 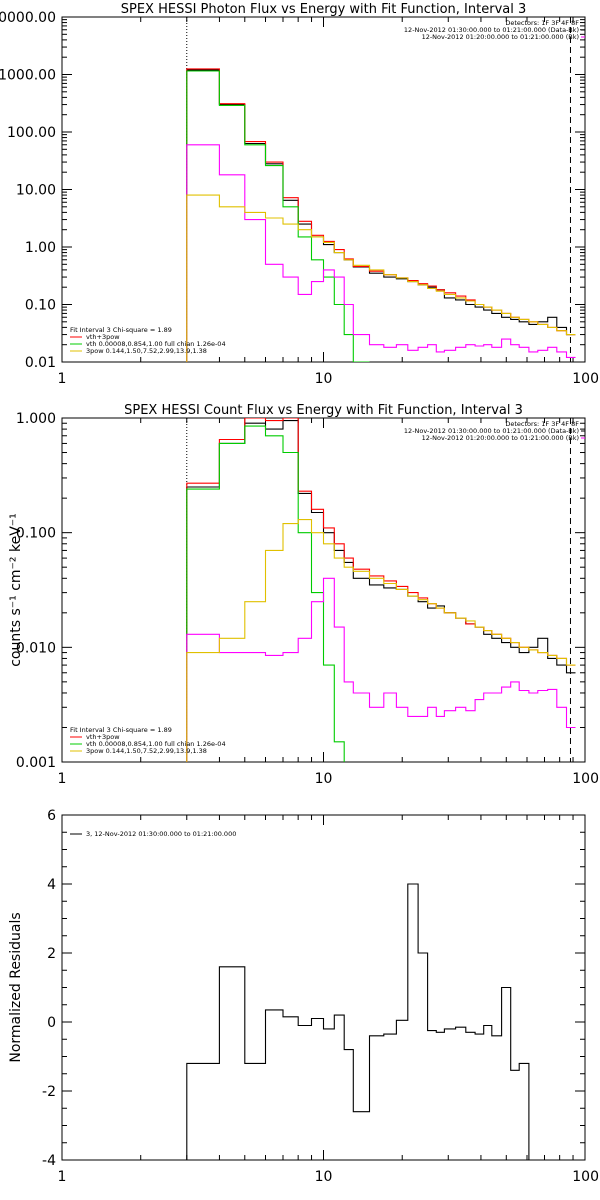 I want to click on y-axis-label: Normalized Residuals, so click(x=16, y=987).